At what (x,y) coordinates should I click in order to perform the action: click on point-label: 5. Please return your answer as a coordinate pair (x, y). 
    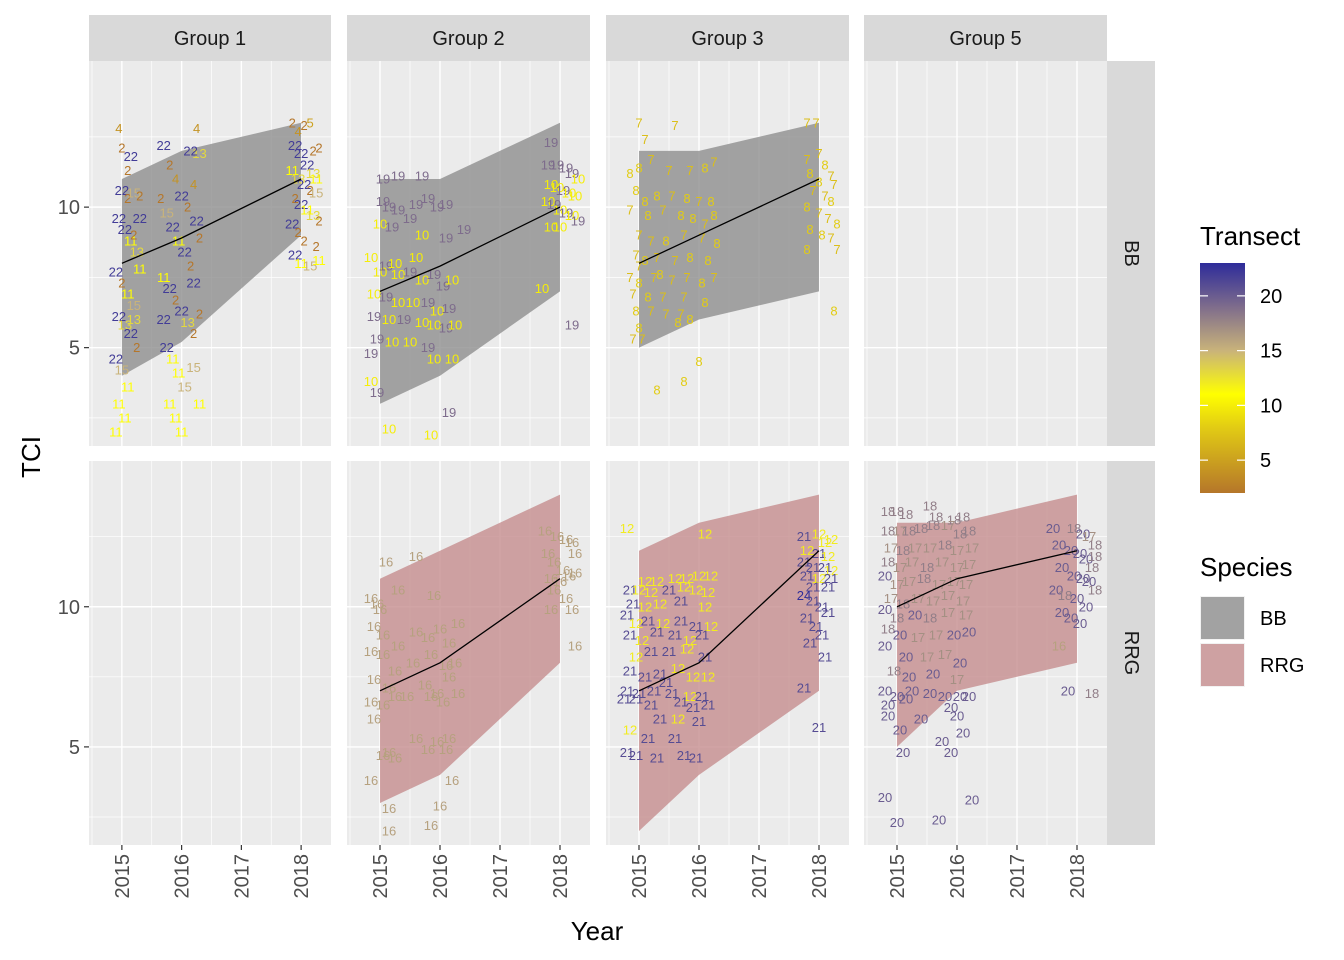
    Looking at the image, I should click on (309, 122).